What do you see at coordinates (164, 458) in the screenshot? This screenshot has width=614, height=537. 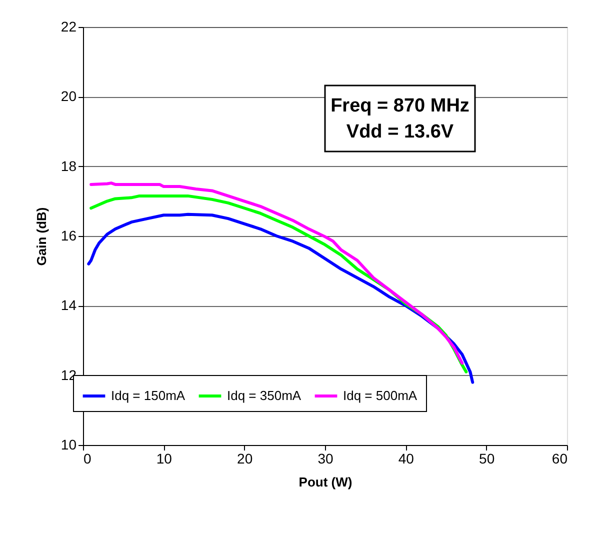 I see `x-tick-label: 10` at bounding box center [164, 458].